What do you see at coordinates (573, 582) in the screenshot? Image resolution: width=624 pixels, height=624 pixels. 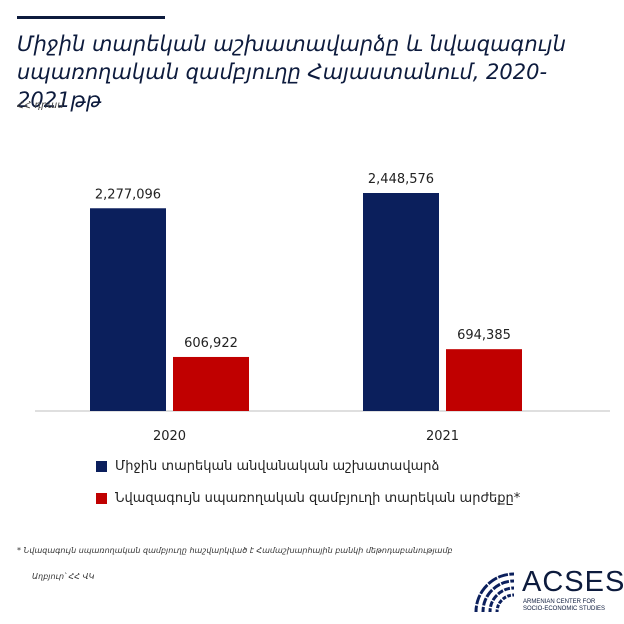 I see `logo-wordmark: ACSES` at bounding box center [573, 582].